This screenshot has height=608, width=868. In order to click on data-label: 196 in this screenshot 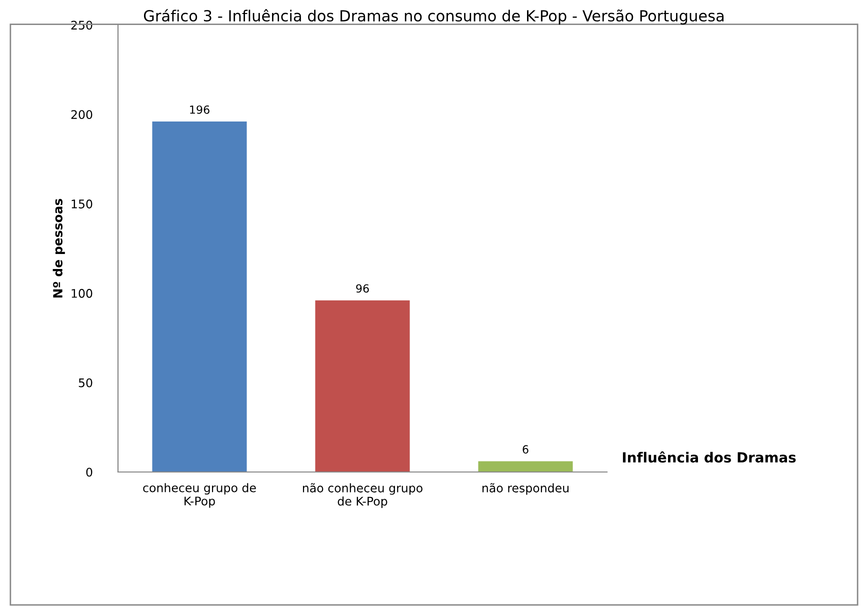, I will do `click(200, 109)`.